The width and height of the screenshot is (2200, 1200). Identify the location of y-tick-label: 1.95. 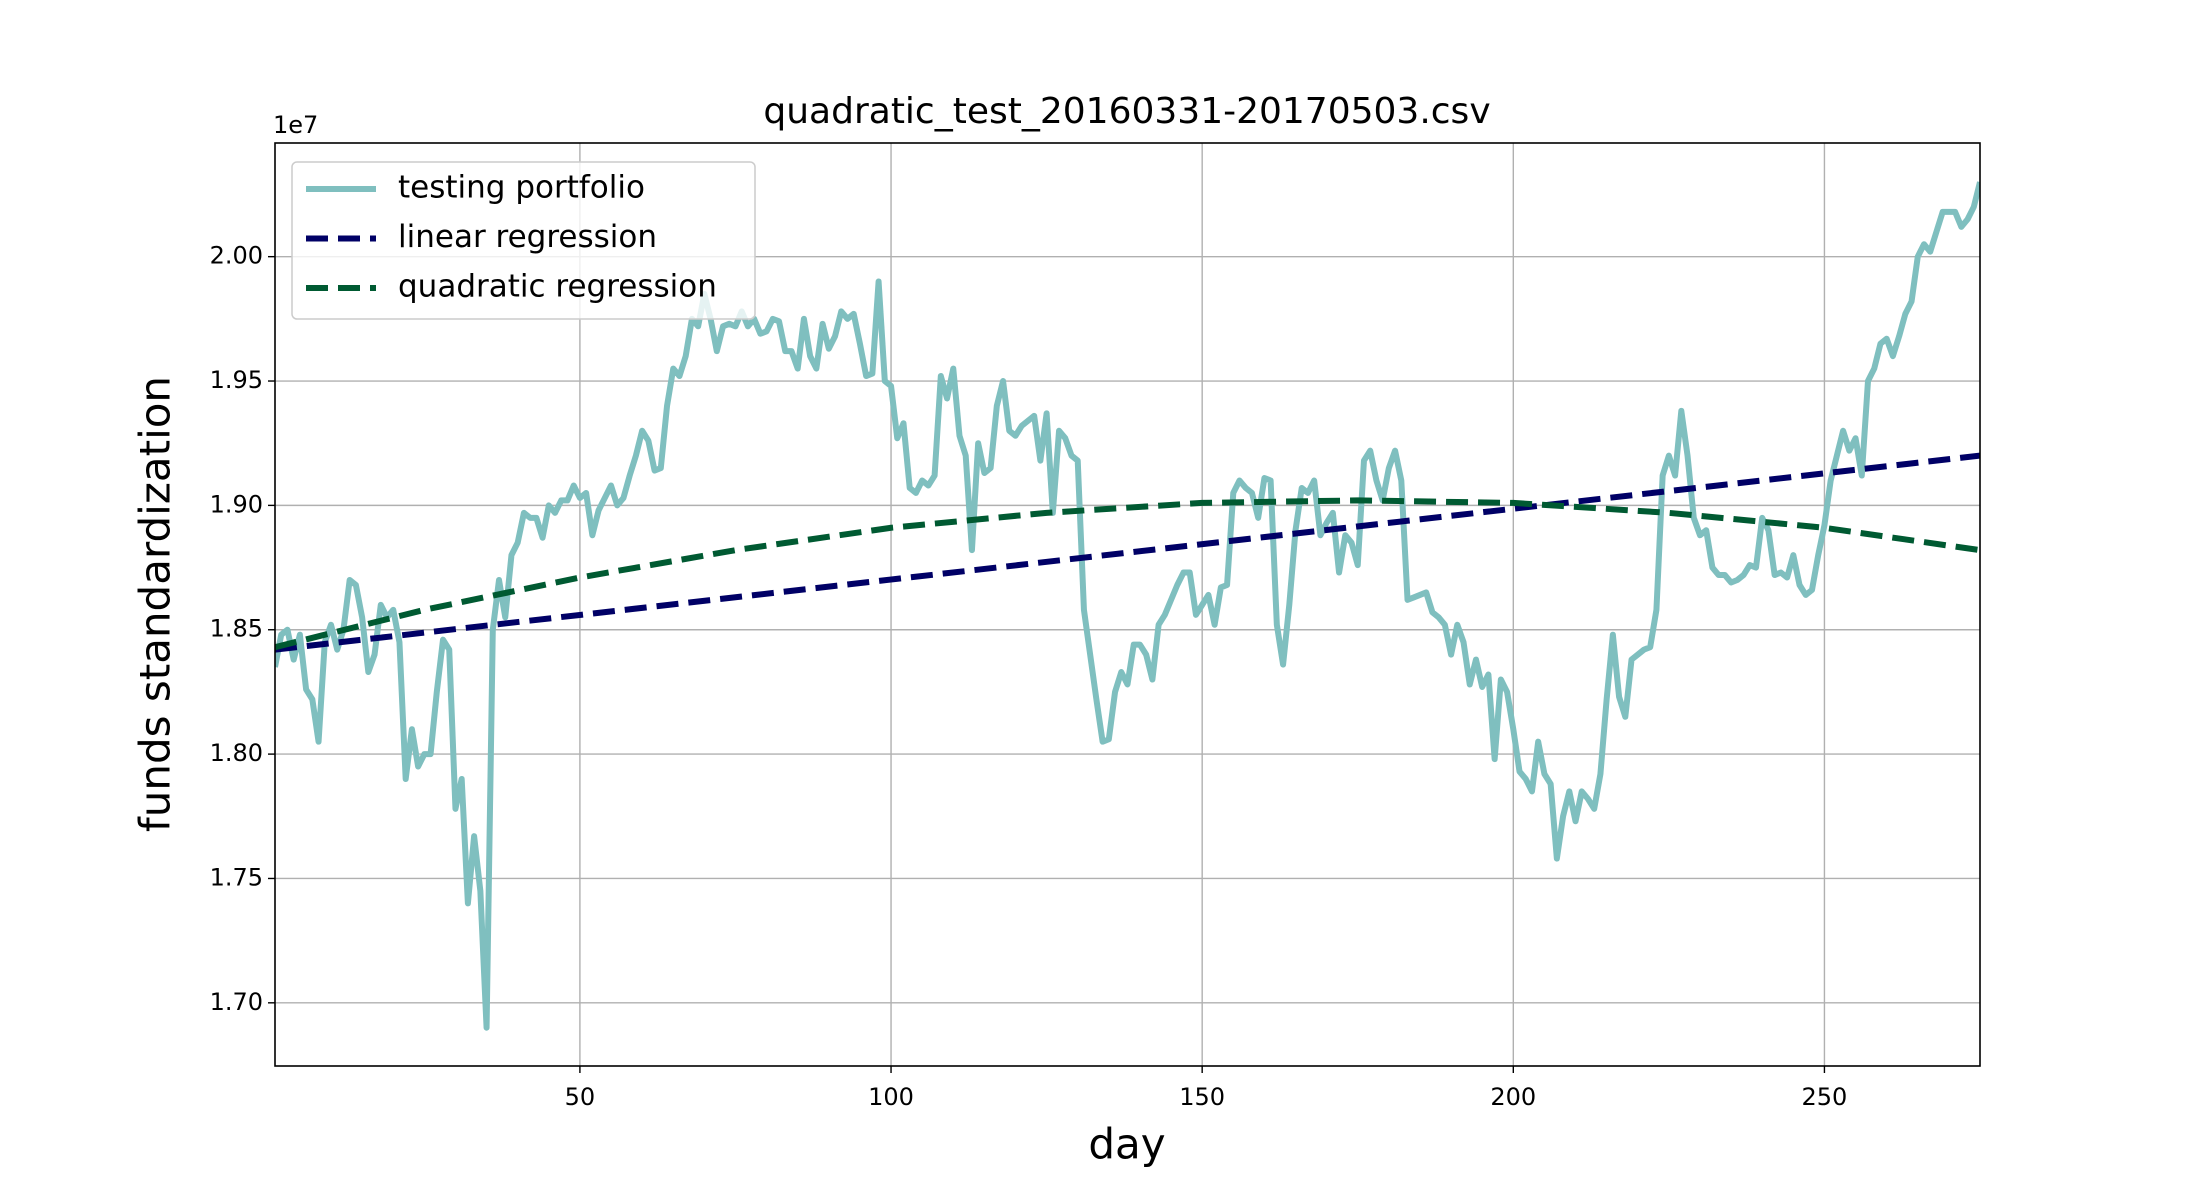
(236, 380).